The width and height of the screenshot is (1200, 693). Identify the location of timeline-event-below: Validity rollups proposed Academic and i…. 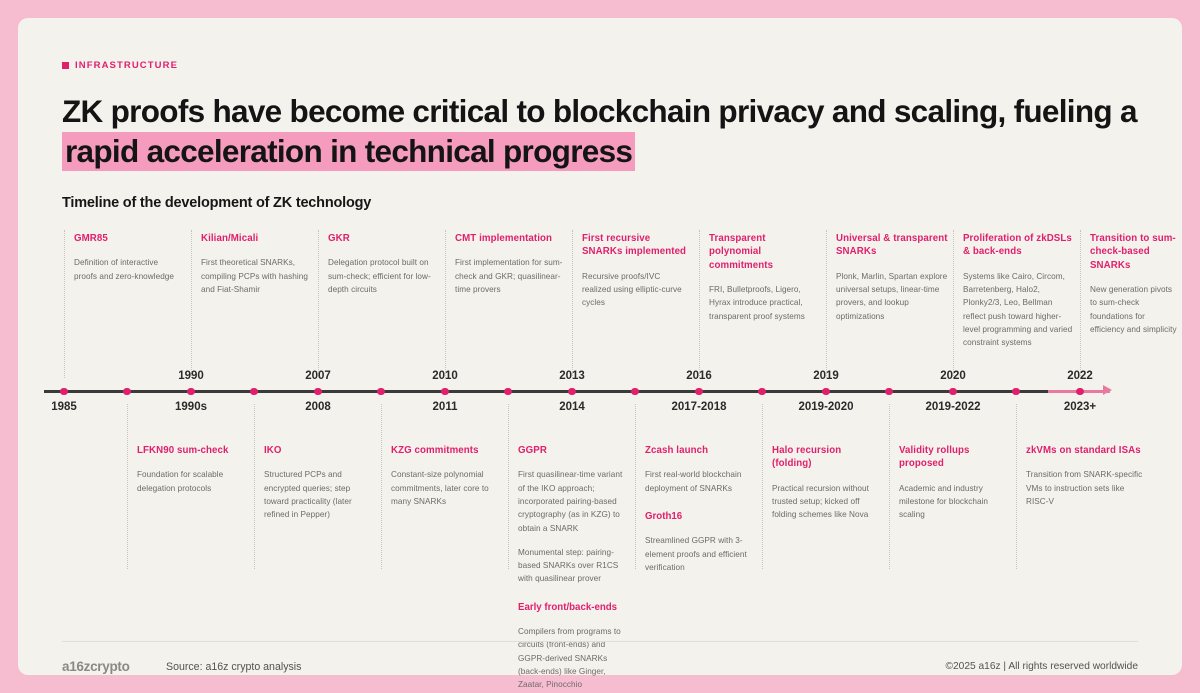
(954, 483).